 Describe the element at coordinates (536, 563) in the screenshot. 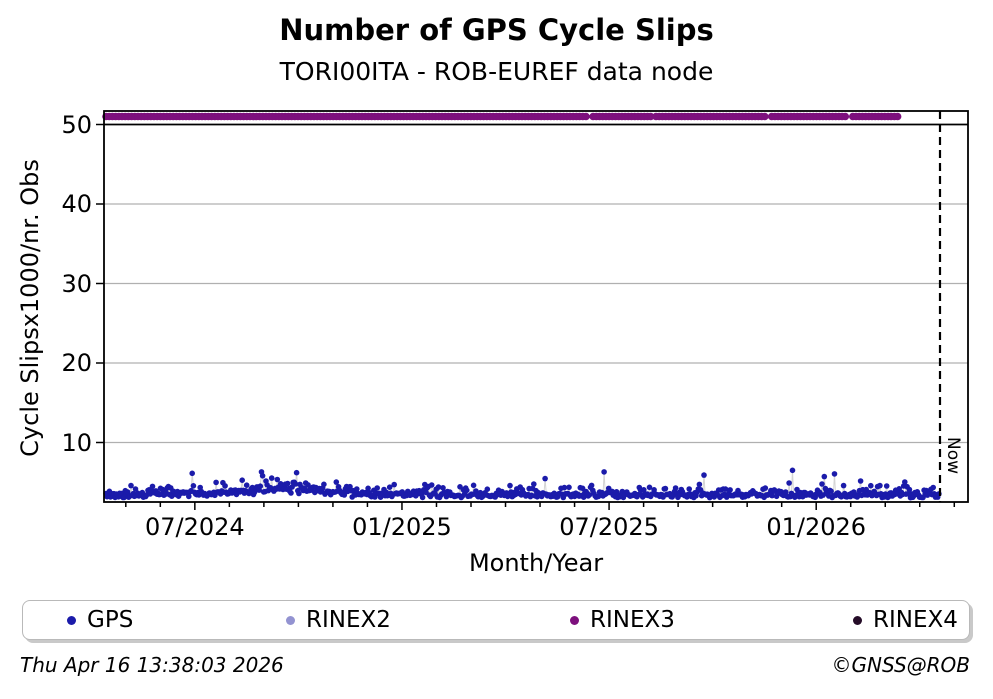

I see `x-axis-label: Month/Year` at that location.